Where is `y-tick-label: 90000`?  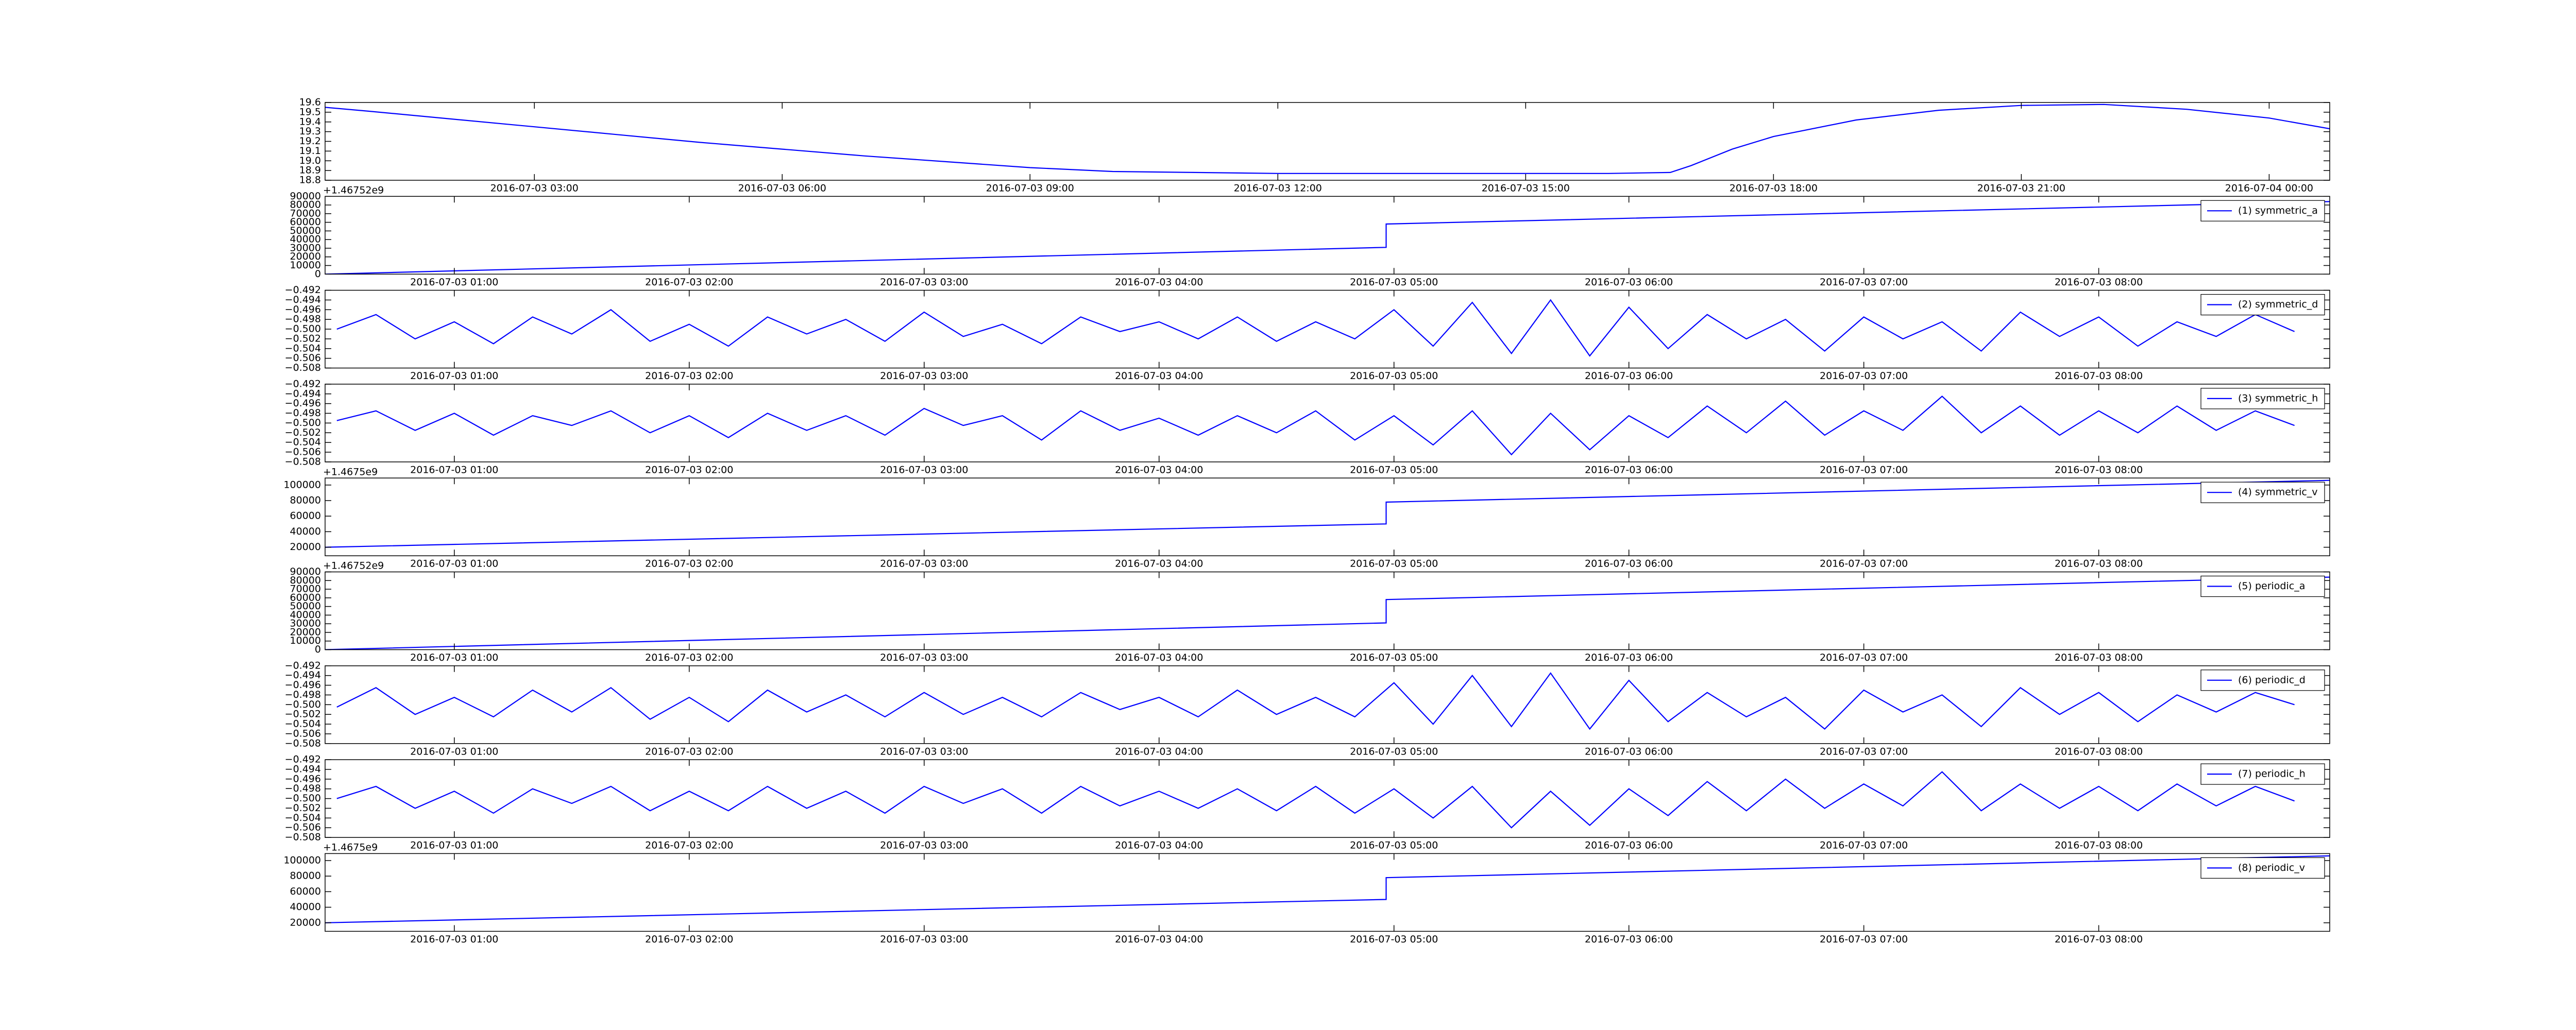
y-tick-label: 90000 is located at coordinates (305, 196).